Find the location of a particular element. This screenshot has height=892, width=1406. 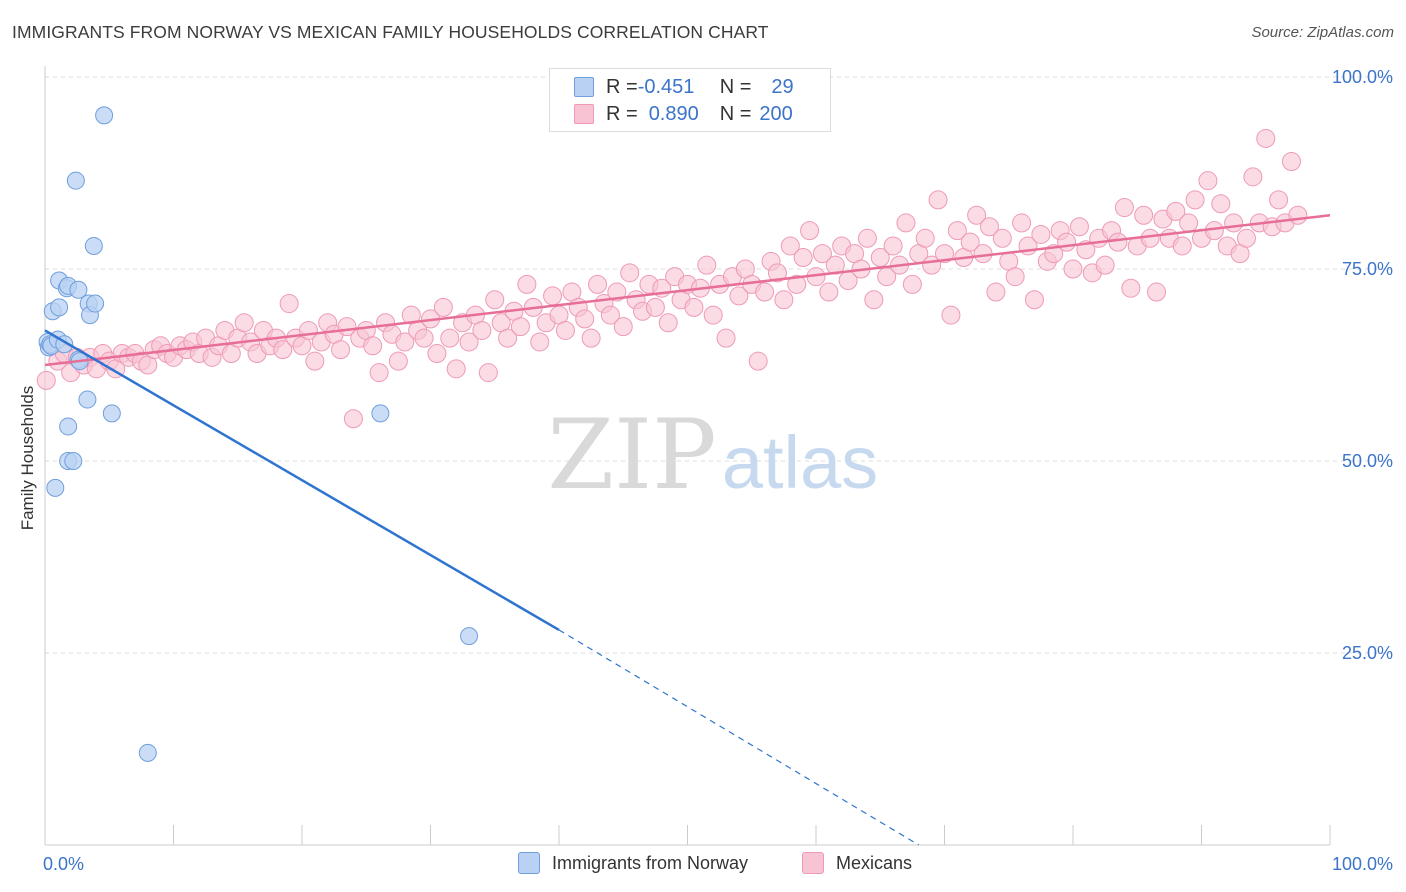

mexicans-r-label: R = is located at coordinates (622, 113).